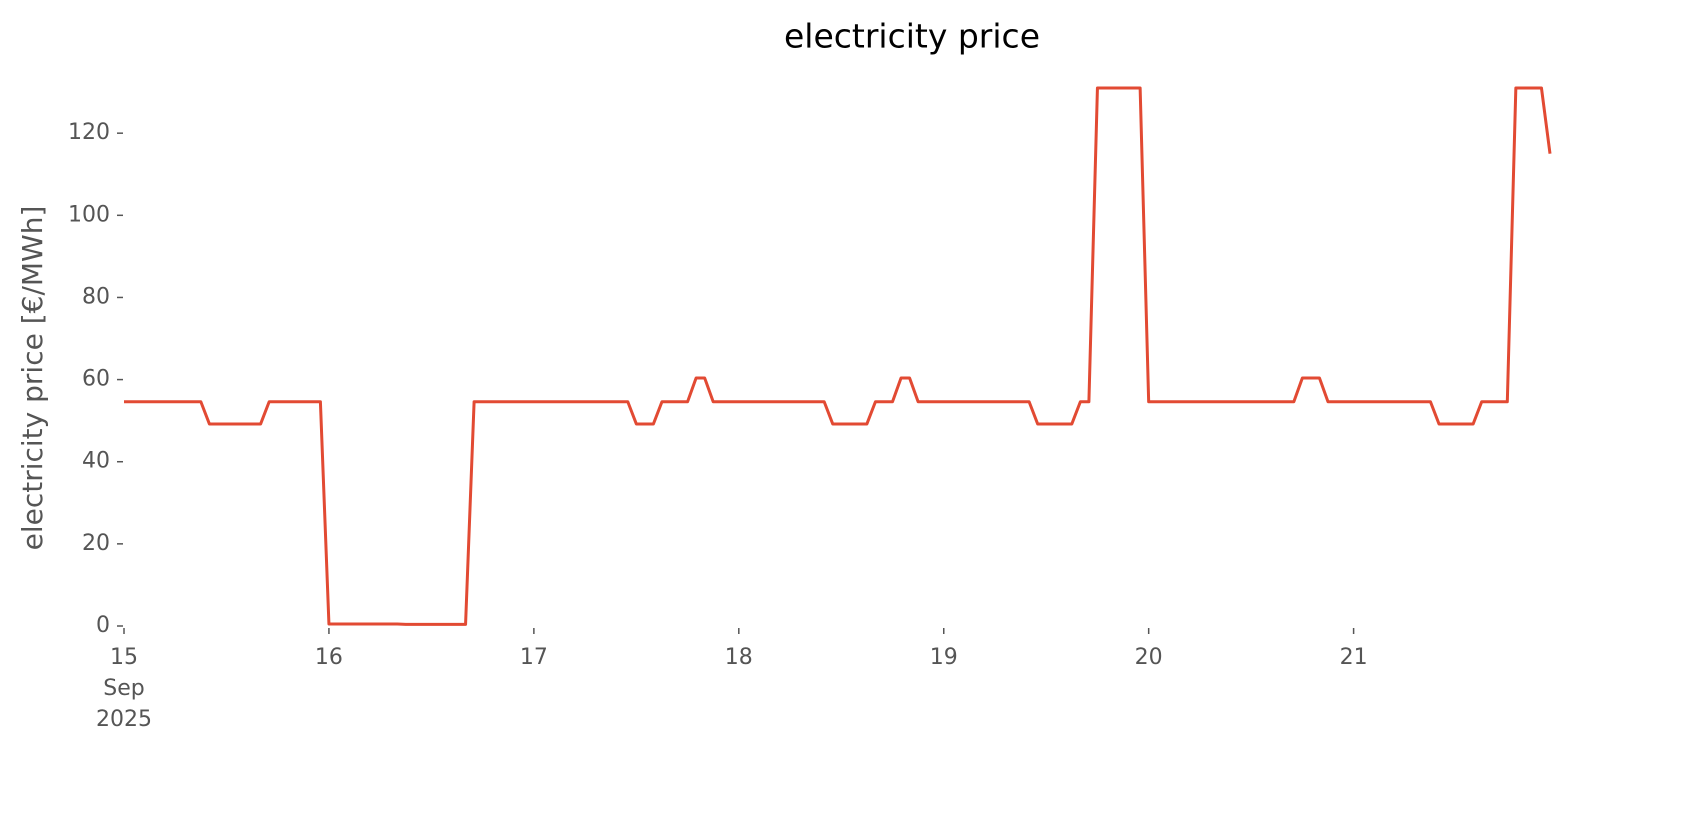 This screenshot has height=815, width=1706. What do you see at coordinates (534, 657) in the screenshot?
I see `x-tick-label: 17` at bounding box center [534, 657].